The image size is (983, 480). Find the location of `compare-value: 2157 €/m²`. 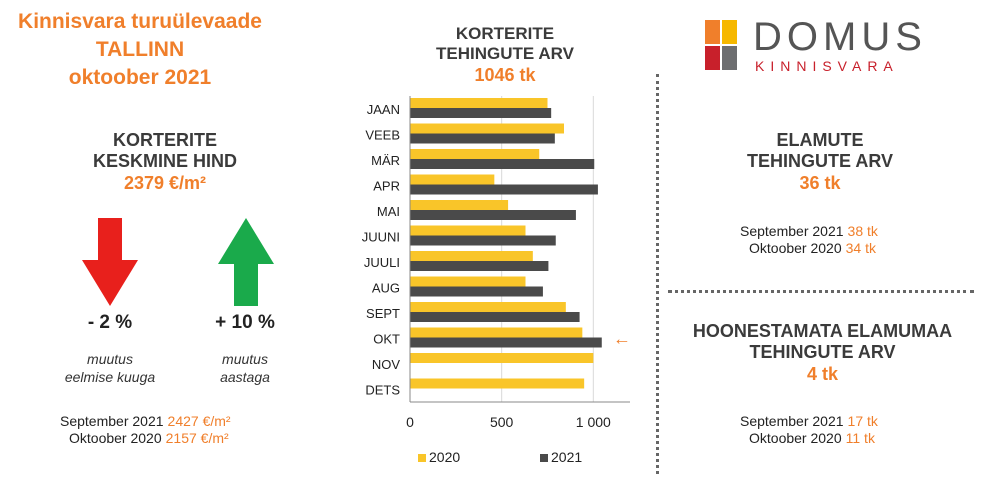

compare-value: 2157 €/m² is located at coordinates (197, 438).